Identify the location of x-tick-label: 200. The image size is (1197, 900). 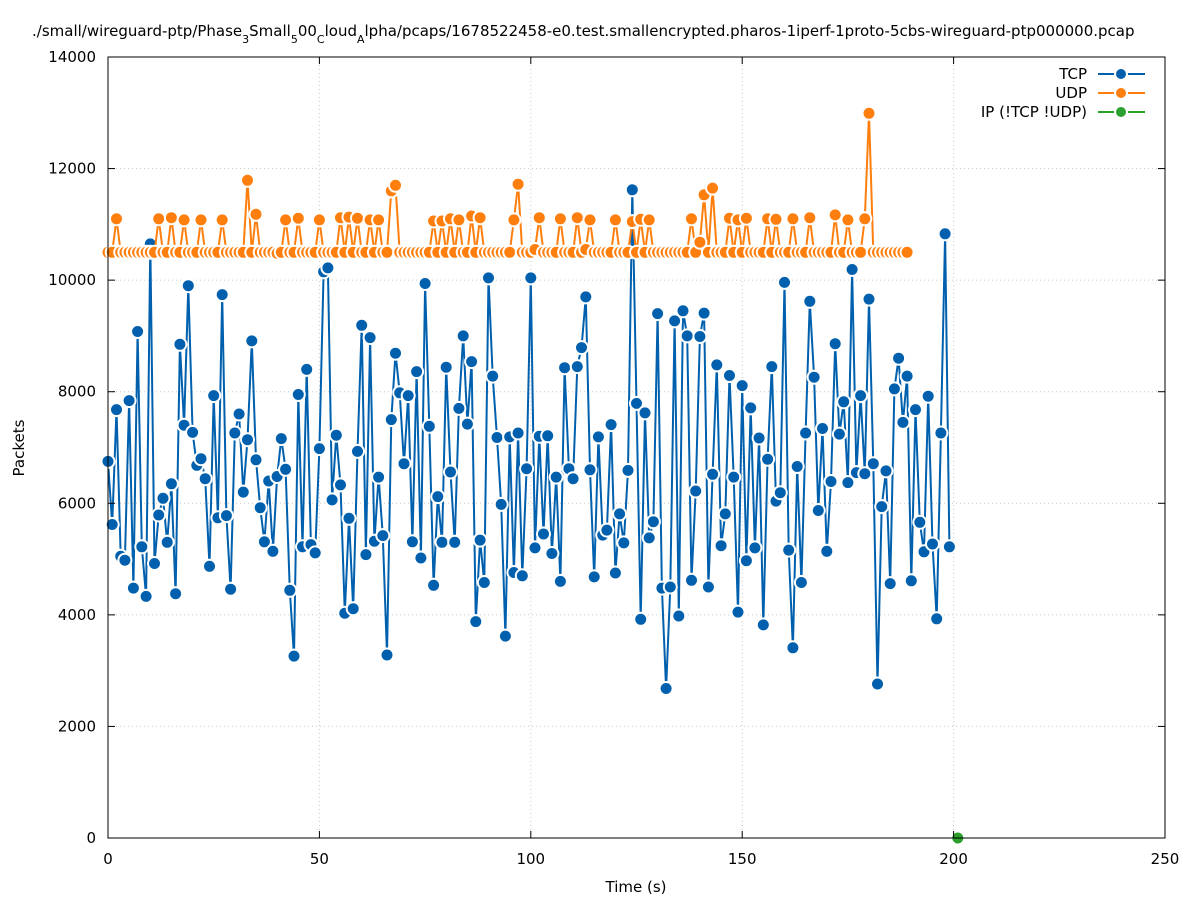
(953, 859).